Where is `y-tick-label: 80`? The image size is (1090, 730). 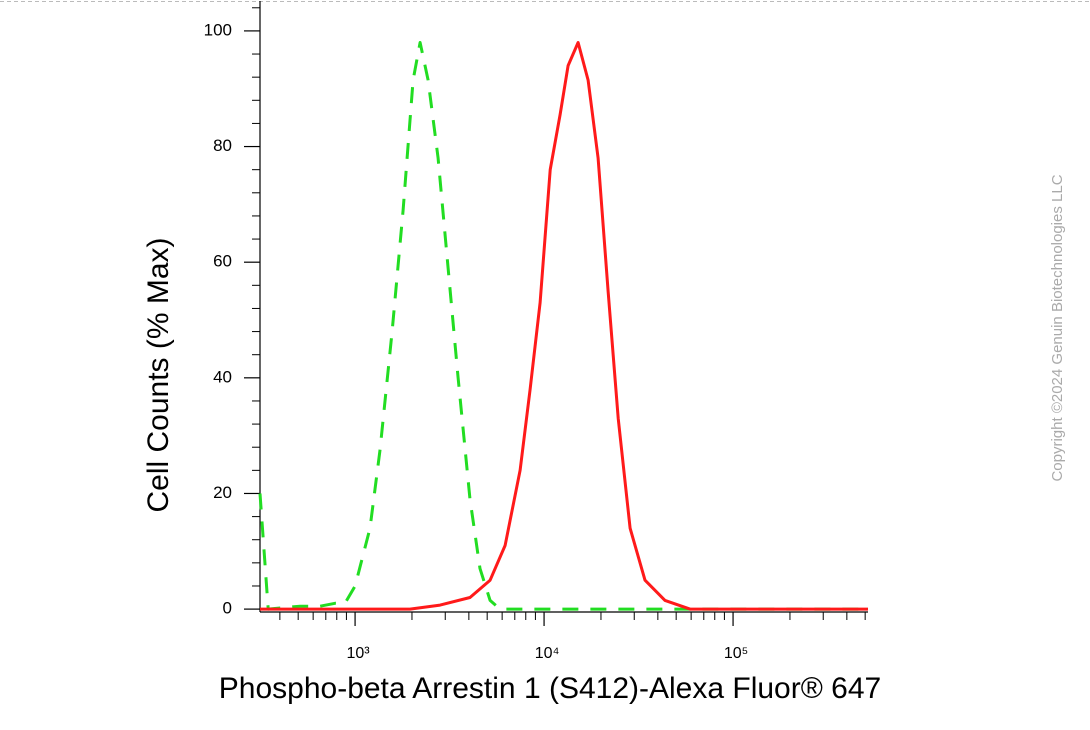 y-tick-label: 80 is located at coordinates (222, 145).